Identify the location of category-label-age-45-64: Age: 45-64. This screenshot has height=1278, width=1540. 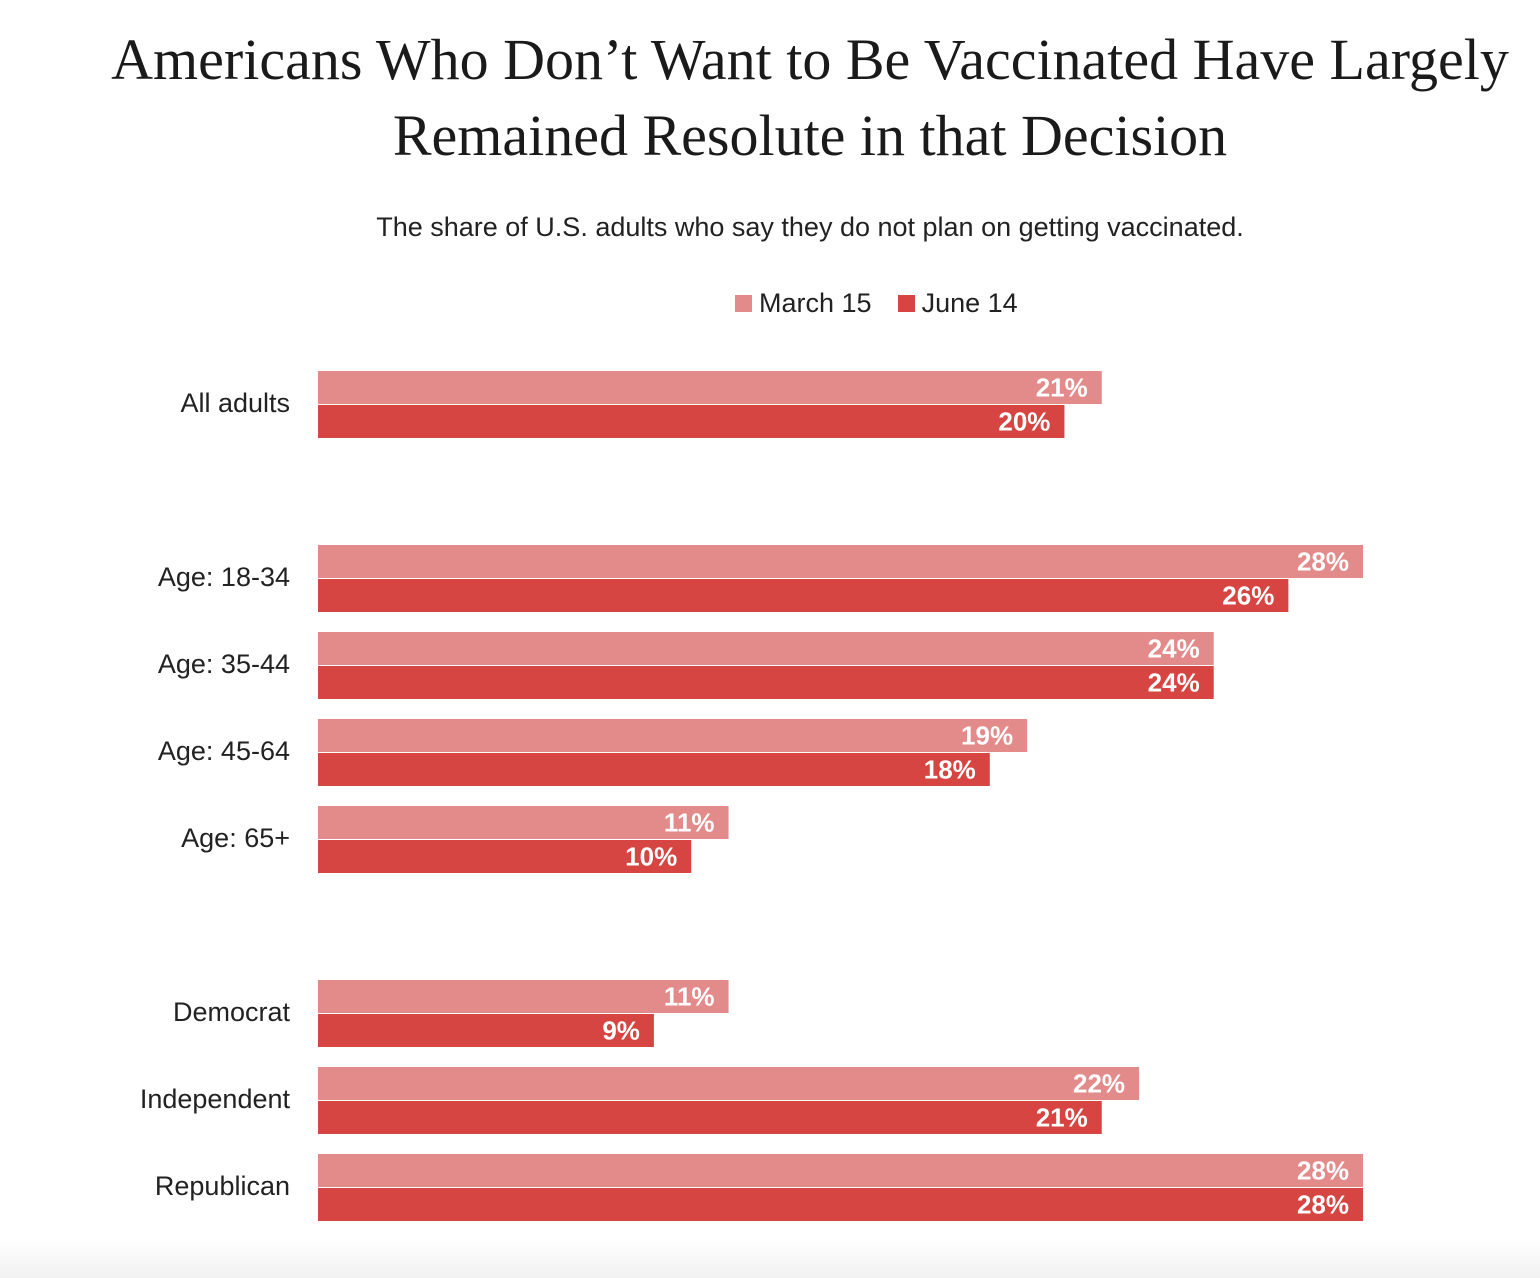
(224, 751).